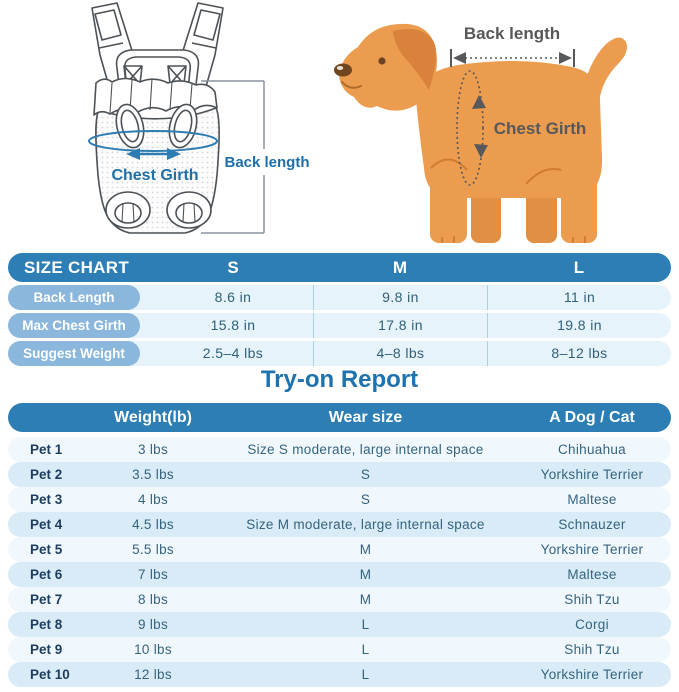  I want to click on size-chart-header: SIZE CHART S M L, so click(339, 267).